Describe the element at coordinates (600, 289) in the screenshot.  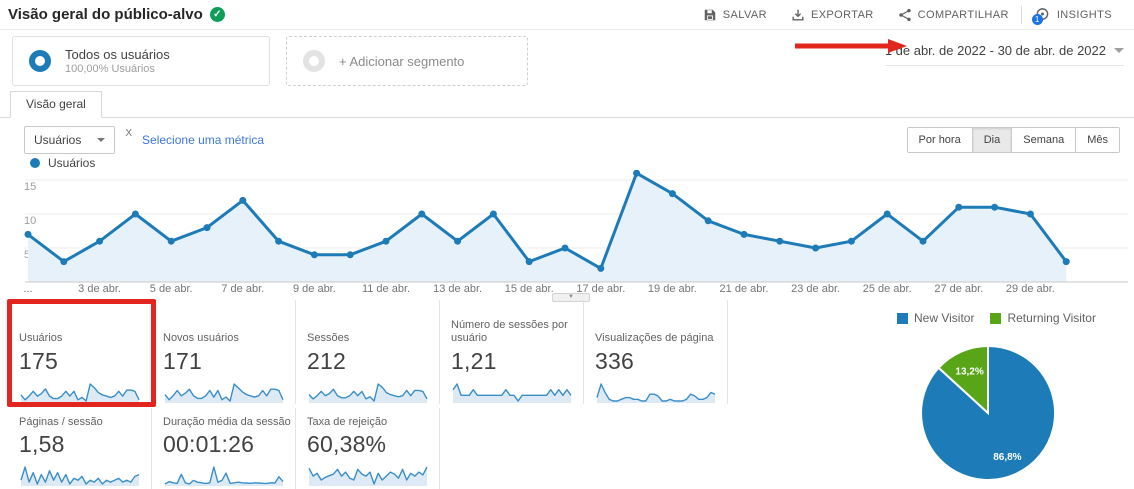
I see `svg-text: 17 de abr.` at that location.